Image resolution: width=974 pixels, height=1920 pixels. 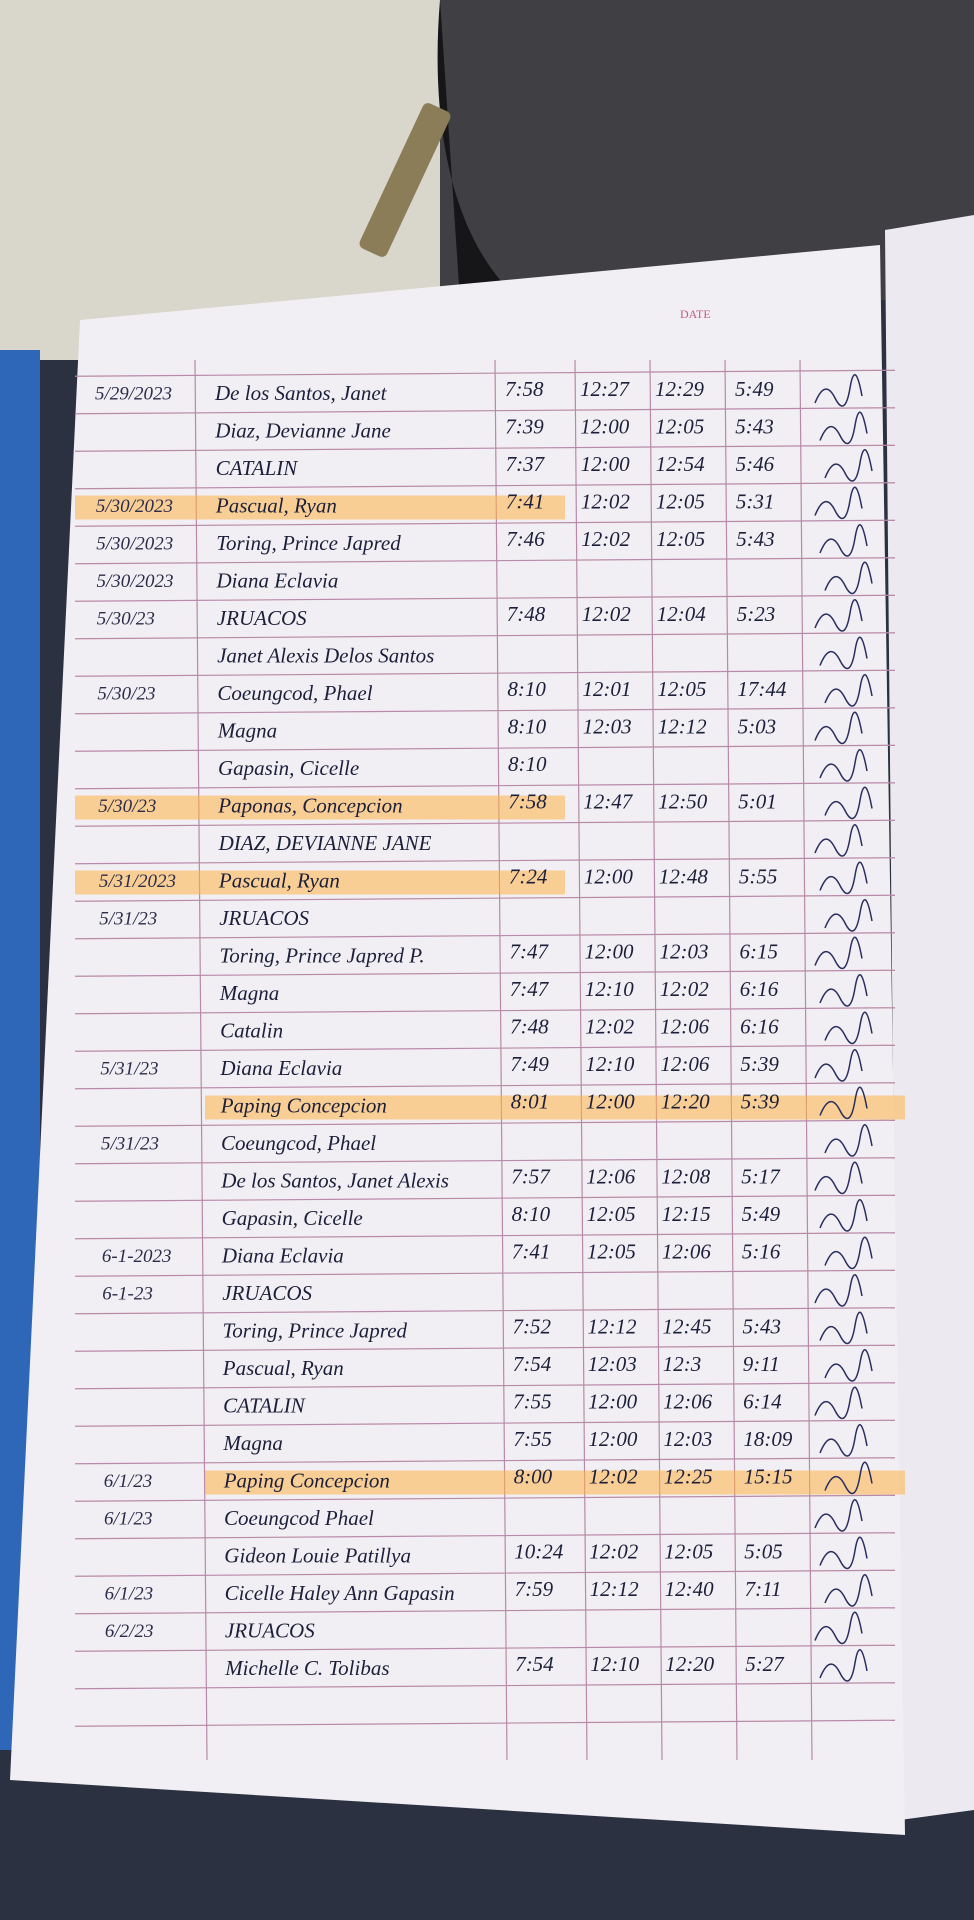 I want to click on time: 12:29, so click(x=679, y=389).